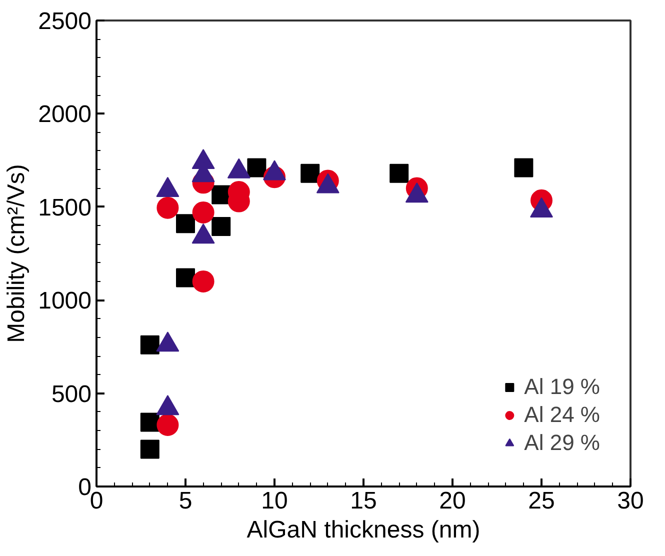 The width and height of the screenshot is (665, 556). Describe the element at coordinates (363, 530) in the screenshot. I see `x-axis-title: AlGaN thickness (nm)` at that location.